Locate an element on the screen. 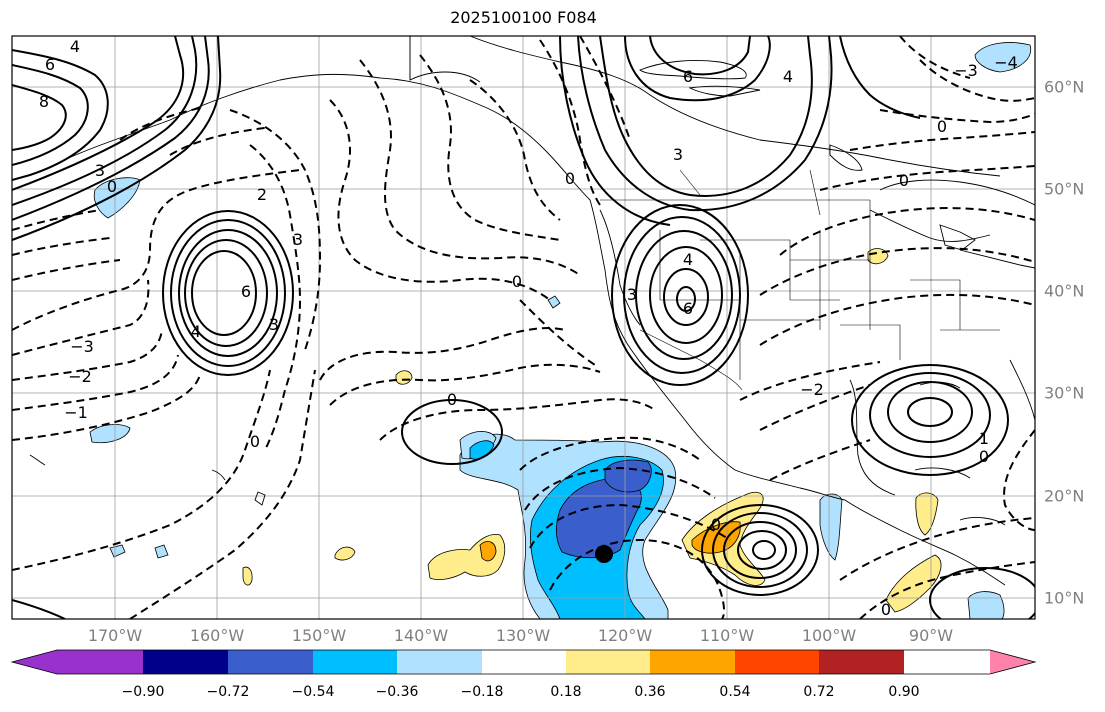  lon-label: 130°W is located at coordinates (523, 635).